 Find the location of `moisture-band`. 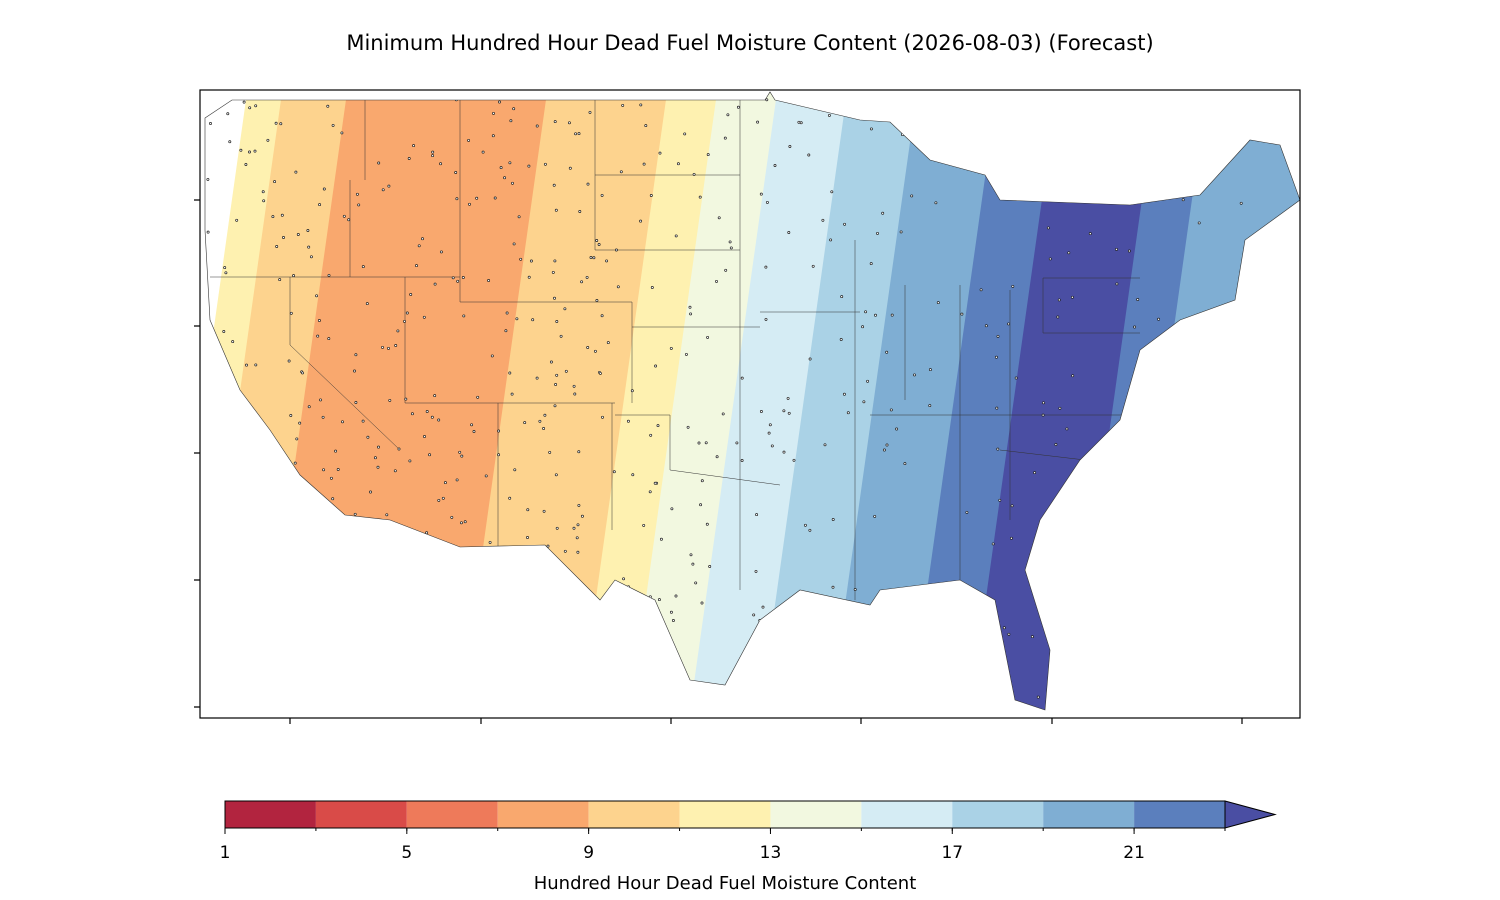

moisture-band is located at coordinates (768, 401).